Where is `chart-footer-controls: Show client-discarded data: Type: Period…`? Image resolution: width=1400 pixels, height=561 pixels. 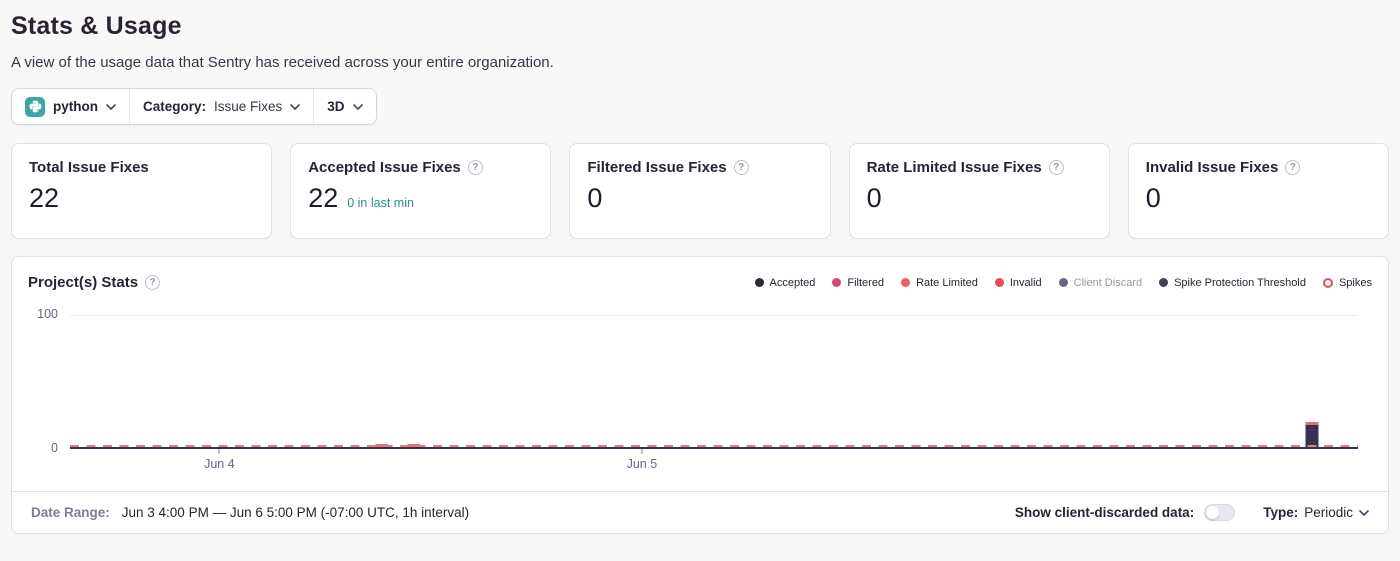
chart-footer-controls: Show client-discarded data: Type: Period… is located at coordinates (1192, 512).